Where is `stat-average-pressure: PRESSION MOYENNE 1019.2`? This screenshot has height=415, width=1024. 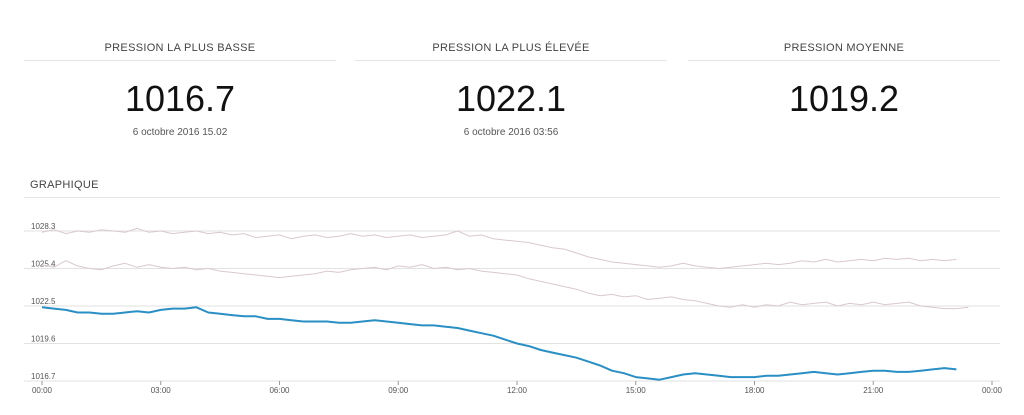
stat-average-pressure: PRESSION MOYENNE 1019.2 is located at coordinates (844, 63).